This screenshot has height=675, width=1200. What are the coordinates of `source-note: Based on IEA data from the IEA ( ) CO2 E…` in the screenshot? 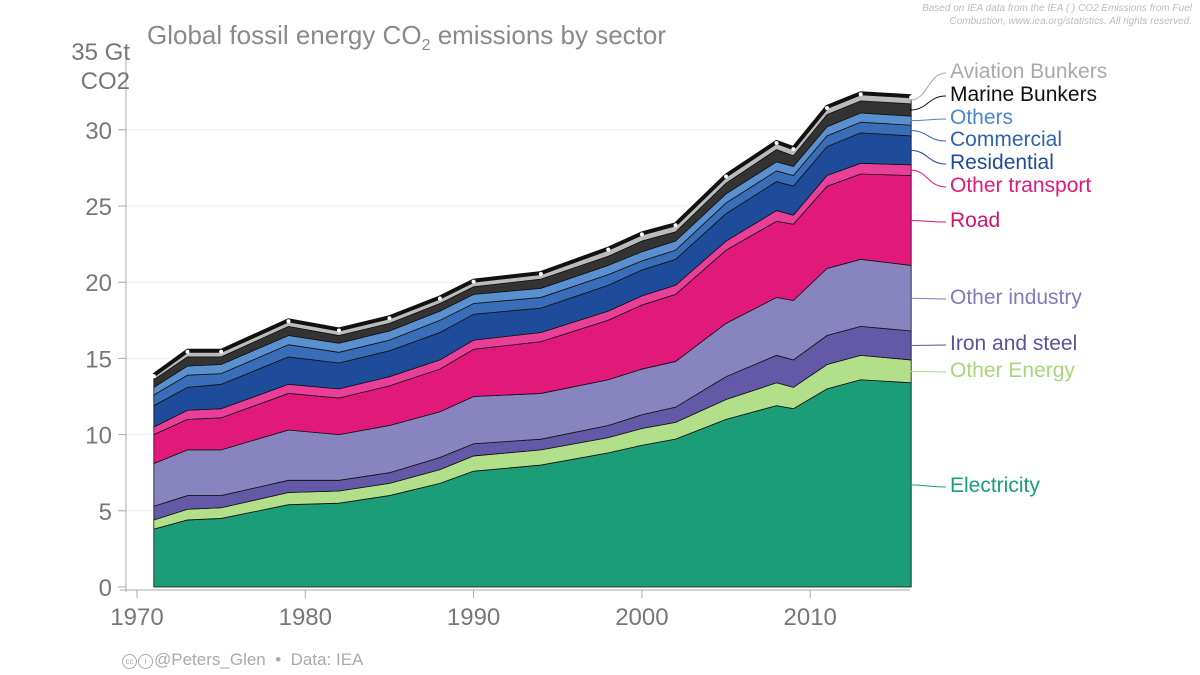 It's located at (1057, 15).